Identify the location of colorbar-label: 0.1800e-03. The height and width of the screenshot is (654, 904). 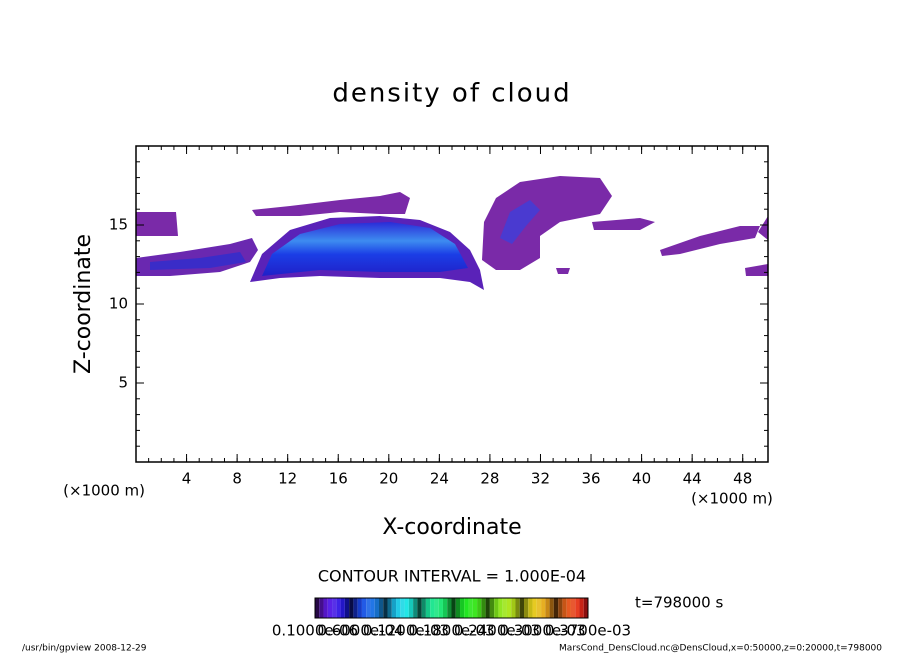
(451, 631).